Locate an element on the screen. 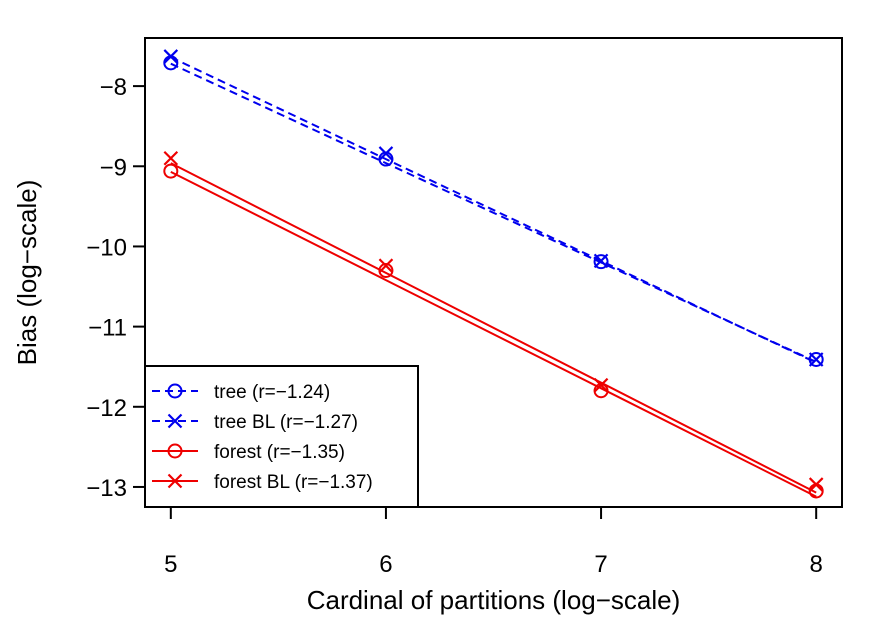  x-axis-title: Cardinal of partitions (log−scale) is located at coordinates (494, 600).